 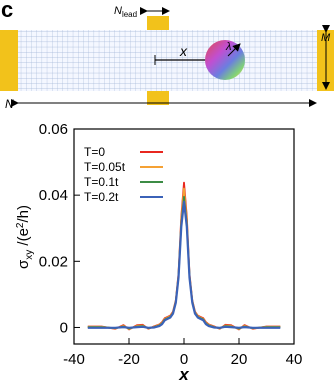 I want to click on legend-label: T=0.05t, so click(x=105, y=167).